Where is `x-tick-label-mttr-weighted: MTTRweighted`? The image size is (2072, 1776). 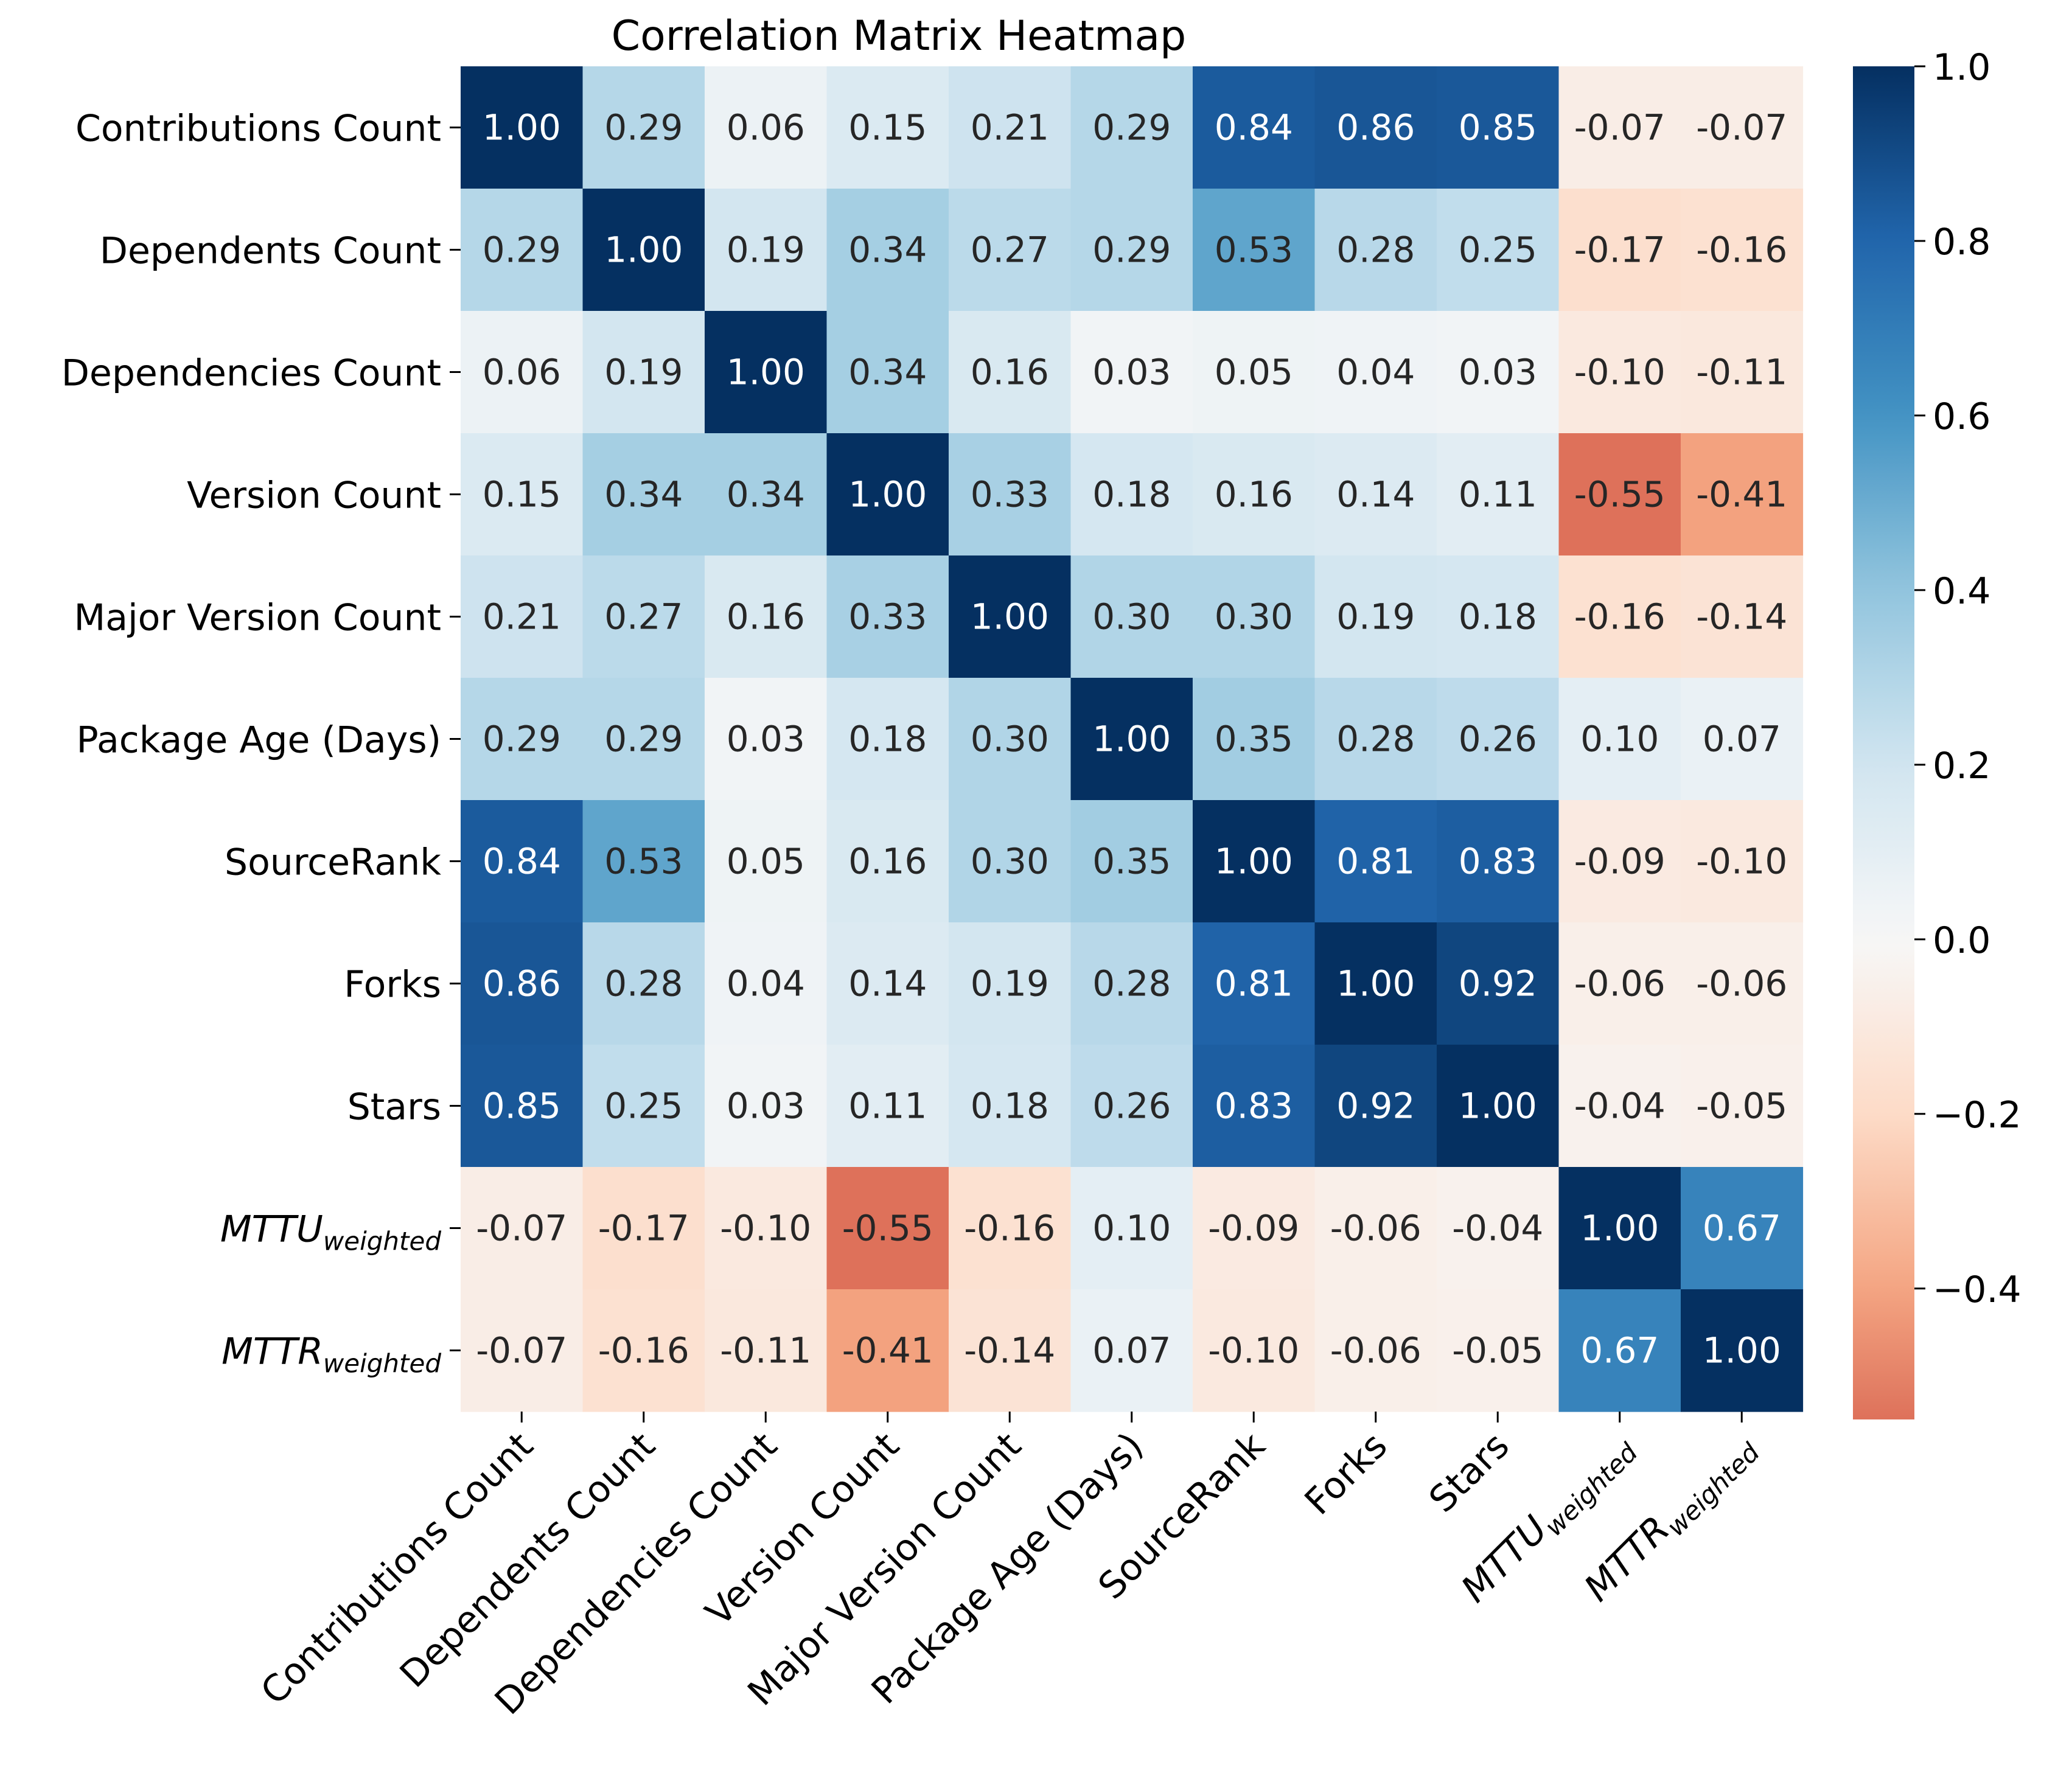
x-tick-label-mttr-weighted: MTTRweighted is located at coordinates (1670, 1519).